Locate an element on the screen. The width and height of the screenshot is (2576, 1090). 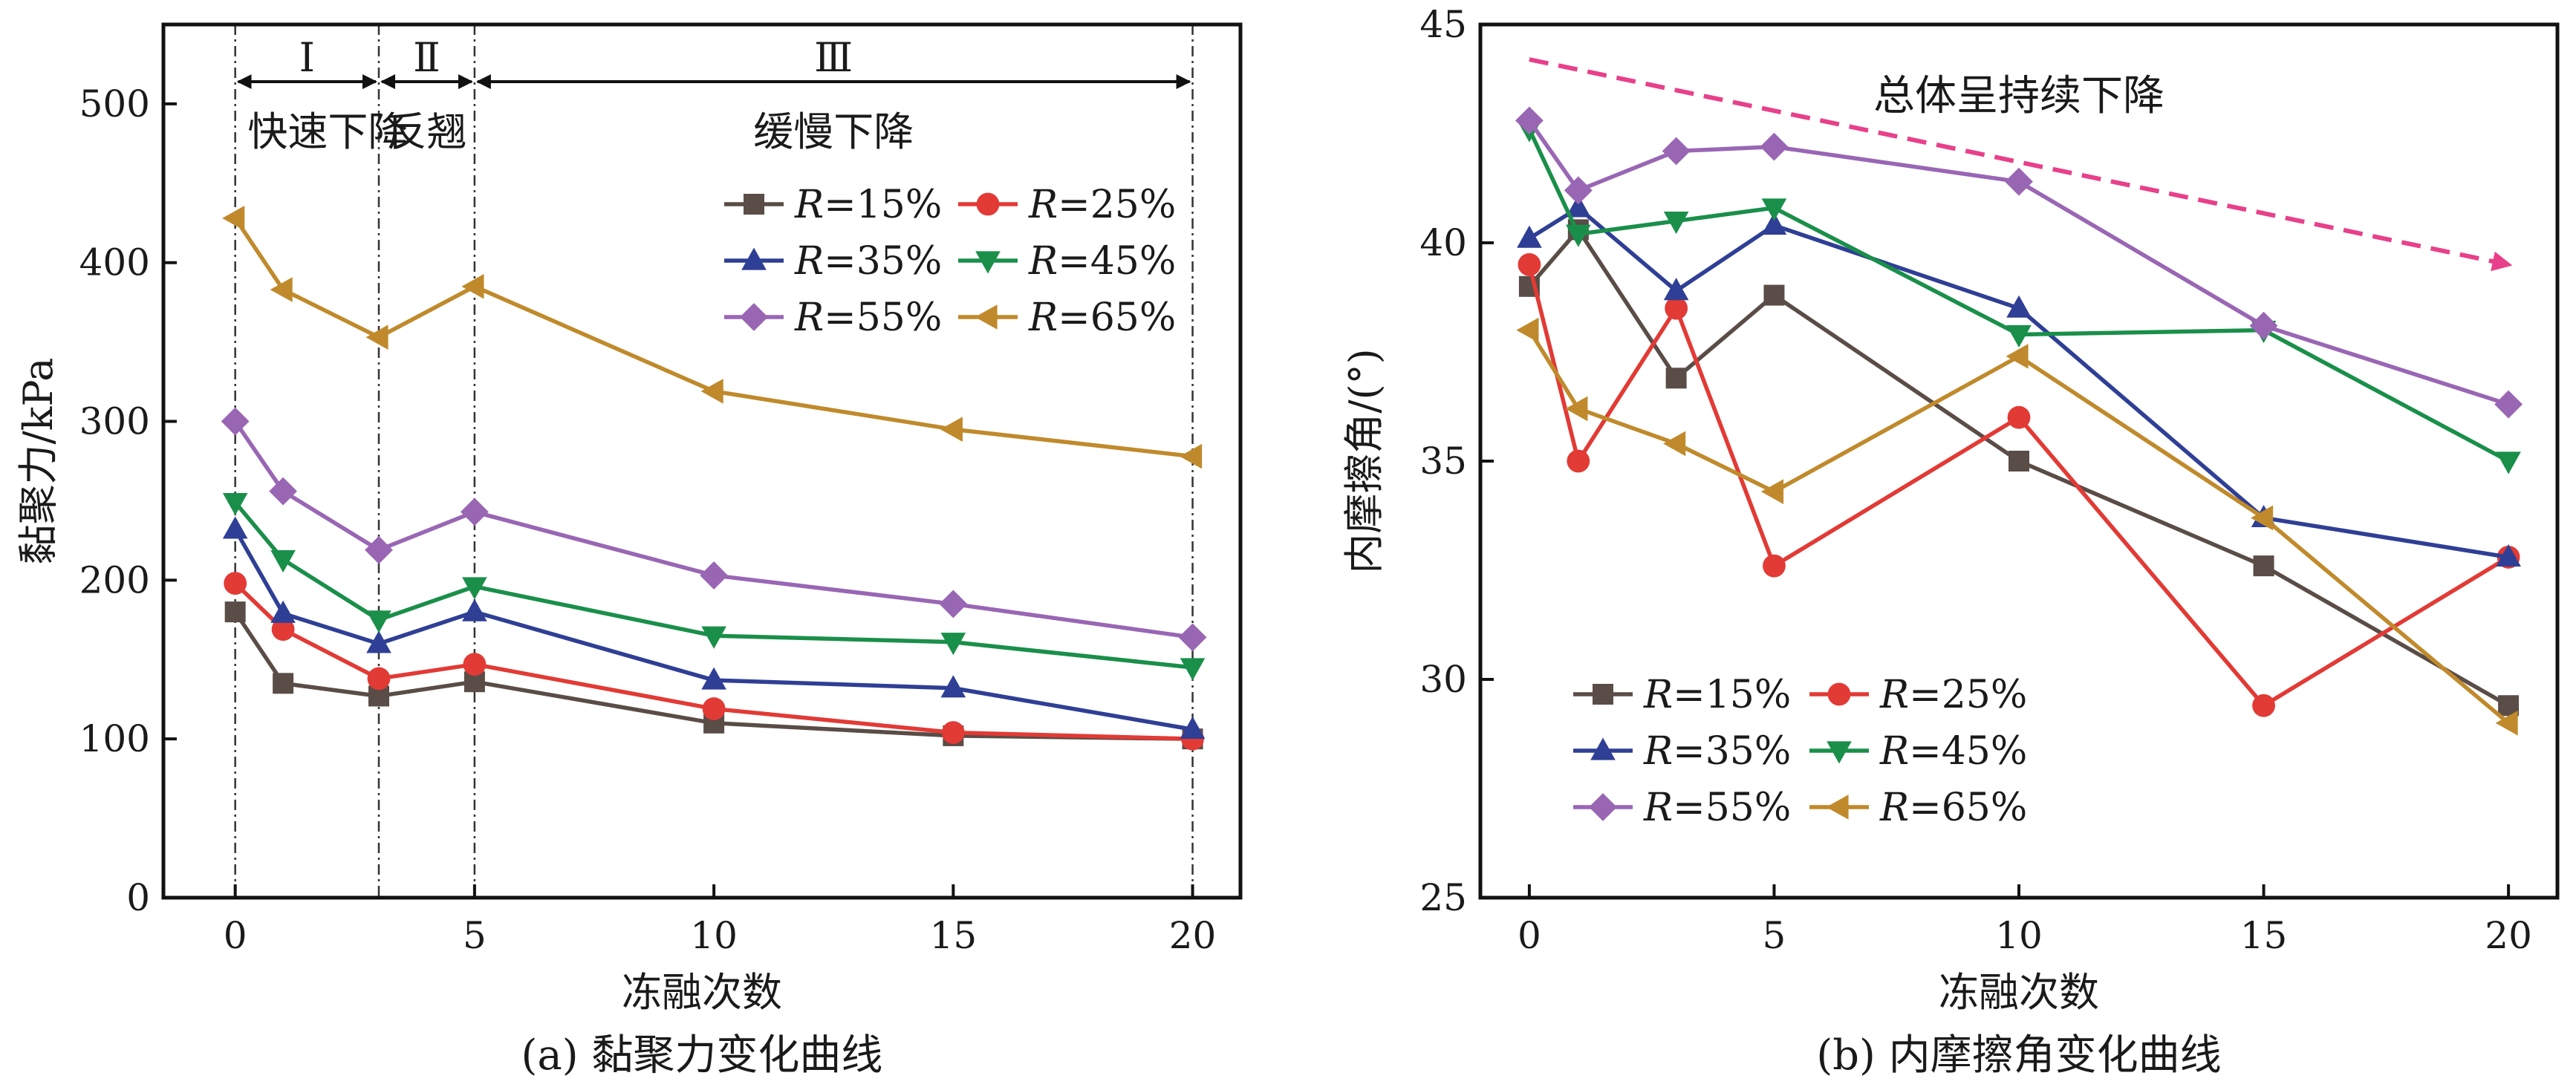
series-r35 is located at coordinates (714, 627).